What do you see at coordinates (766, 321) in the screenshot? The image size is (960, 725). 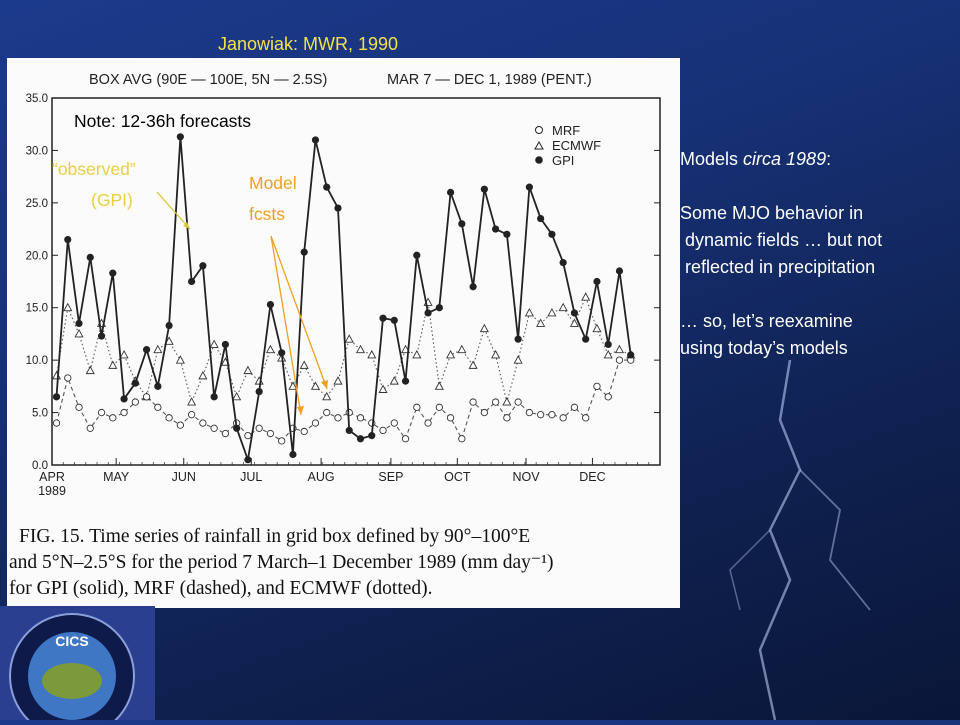 I see `body-text-fragment: … so, let’s reexamine` at bounding box center [766, 321].